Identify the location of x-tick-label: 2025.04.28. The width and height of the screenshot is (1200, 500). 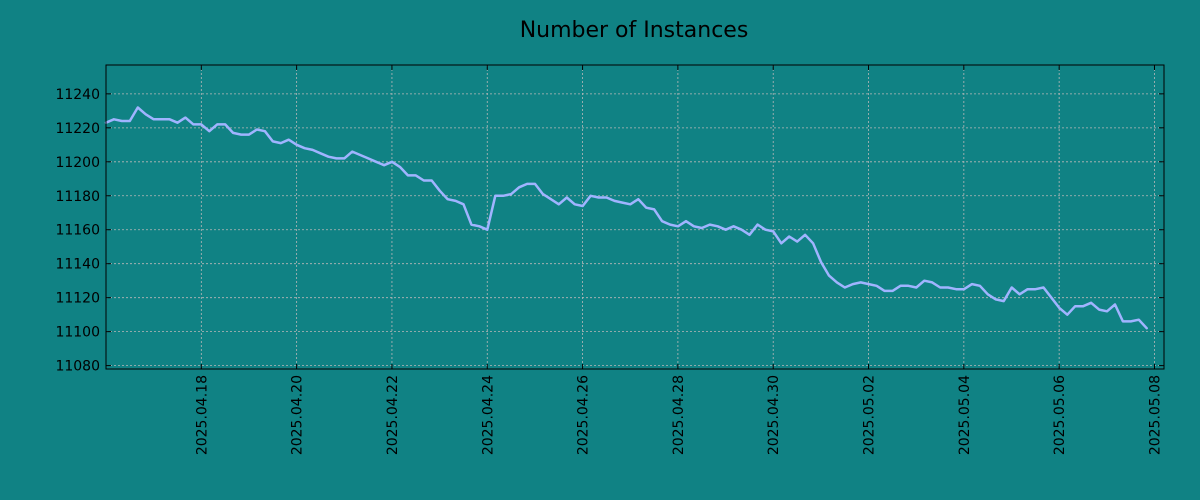
(679, 415).